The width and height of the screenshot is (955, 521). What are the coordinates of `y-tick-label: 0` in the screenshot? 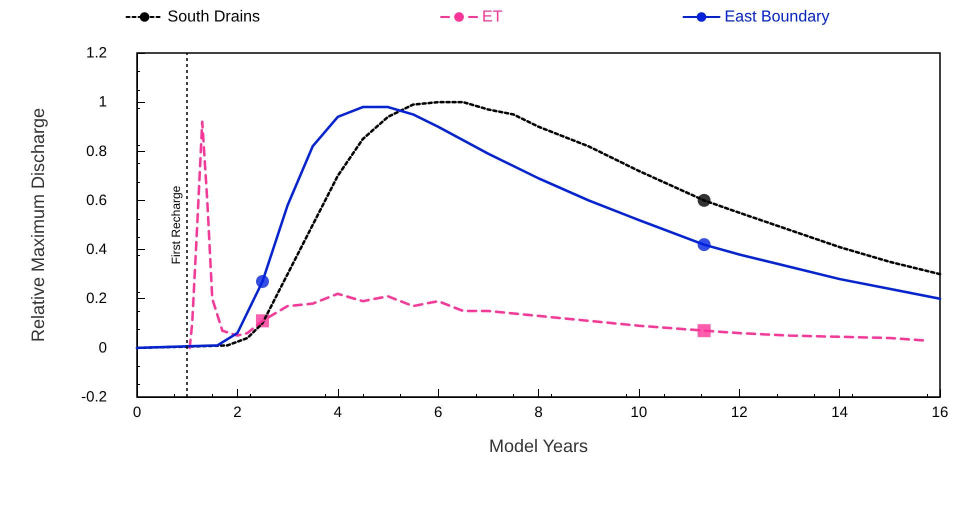 It's located at (102, 347).